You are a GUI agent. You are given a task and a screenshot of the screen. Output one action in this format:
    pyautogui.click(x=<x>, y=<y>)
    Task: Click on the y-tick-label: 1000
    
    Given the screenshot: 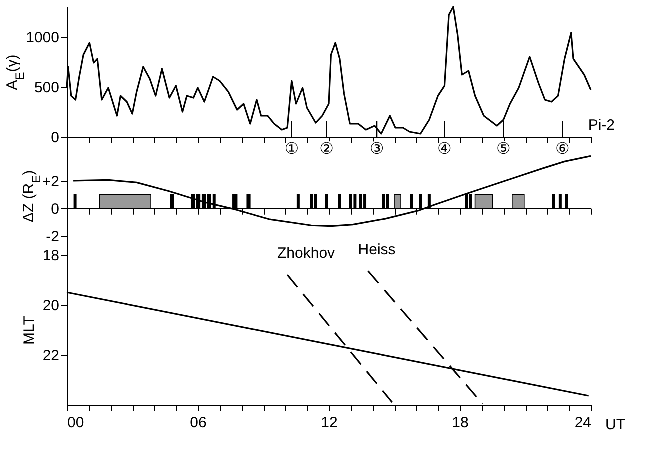 What is the action you would take?
    pyautogui.click(x=43, y=38)
    